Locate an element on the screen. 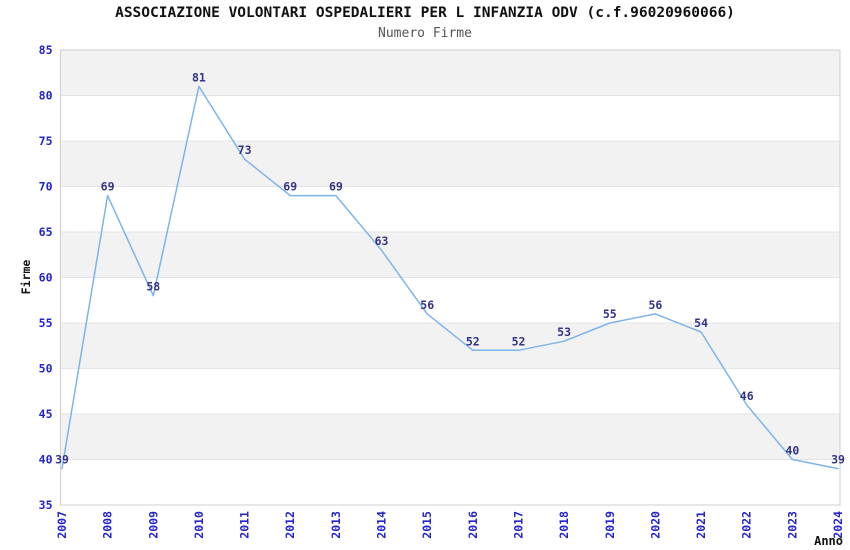 Image resolution: width=850 pixels, height=550 pixels. y-tick-label: 55 is located at coordinates (46, 323).